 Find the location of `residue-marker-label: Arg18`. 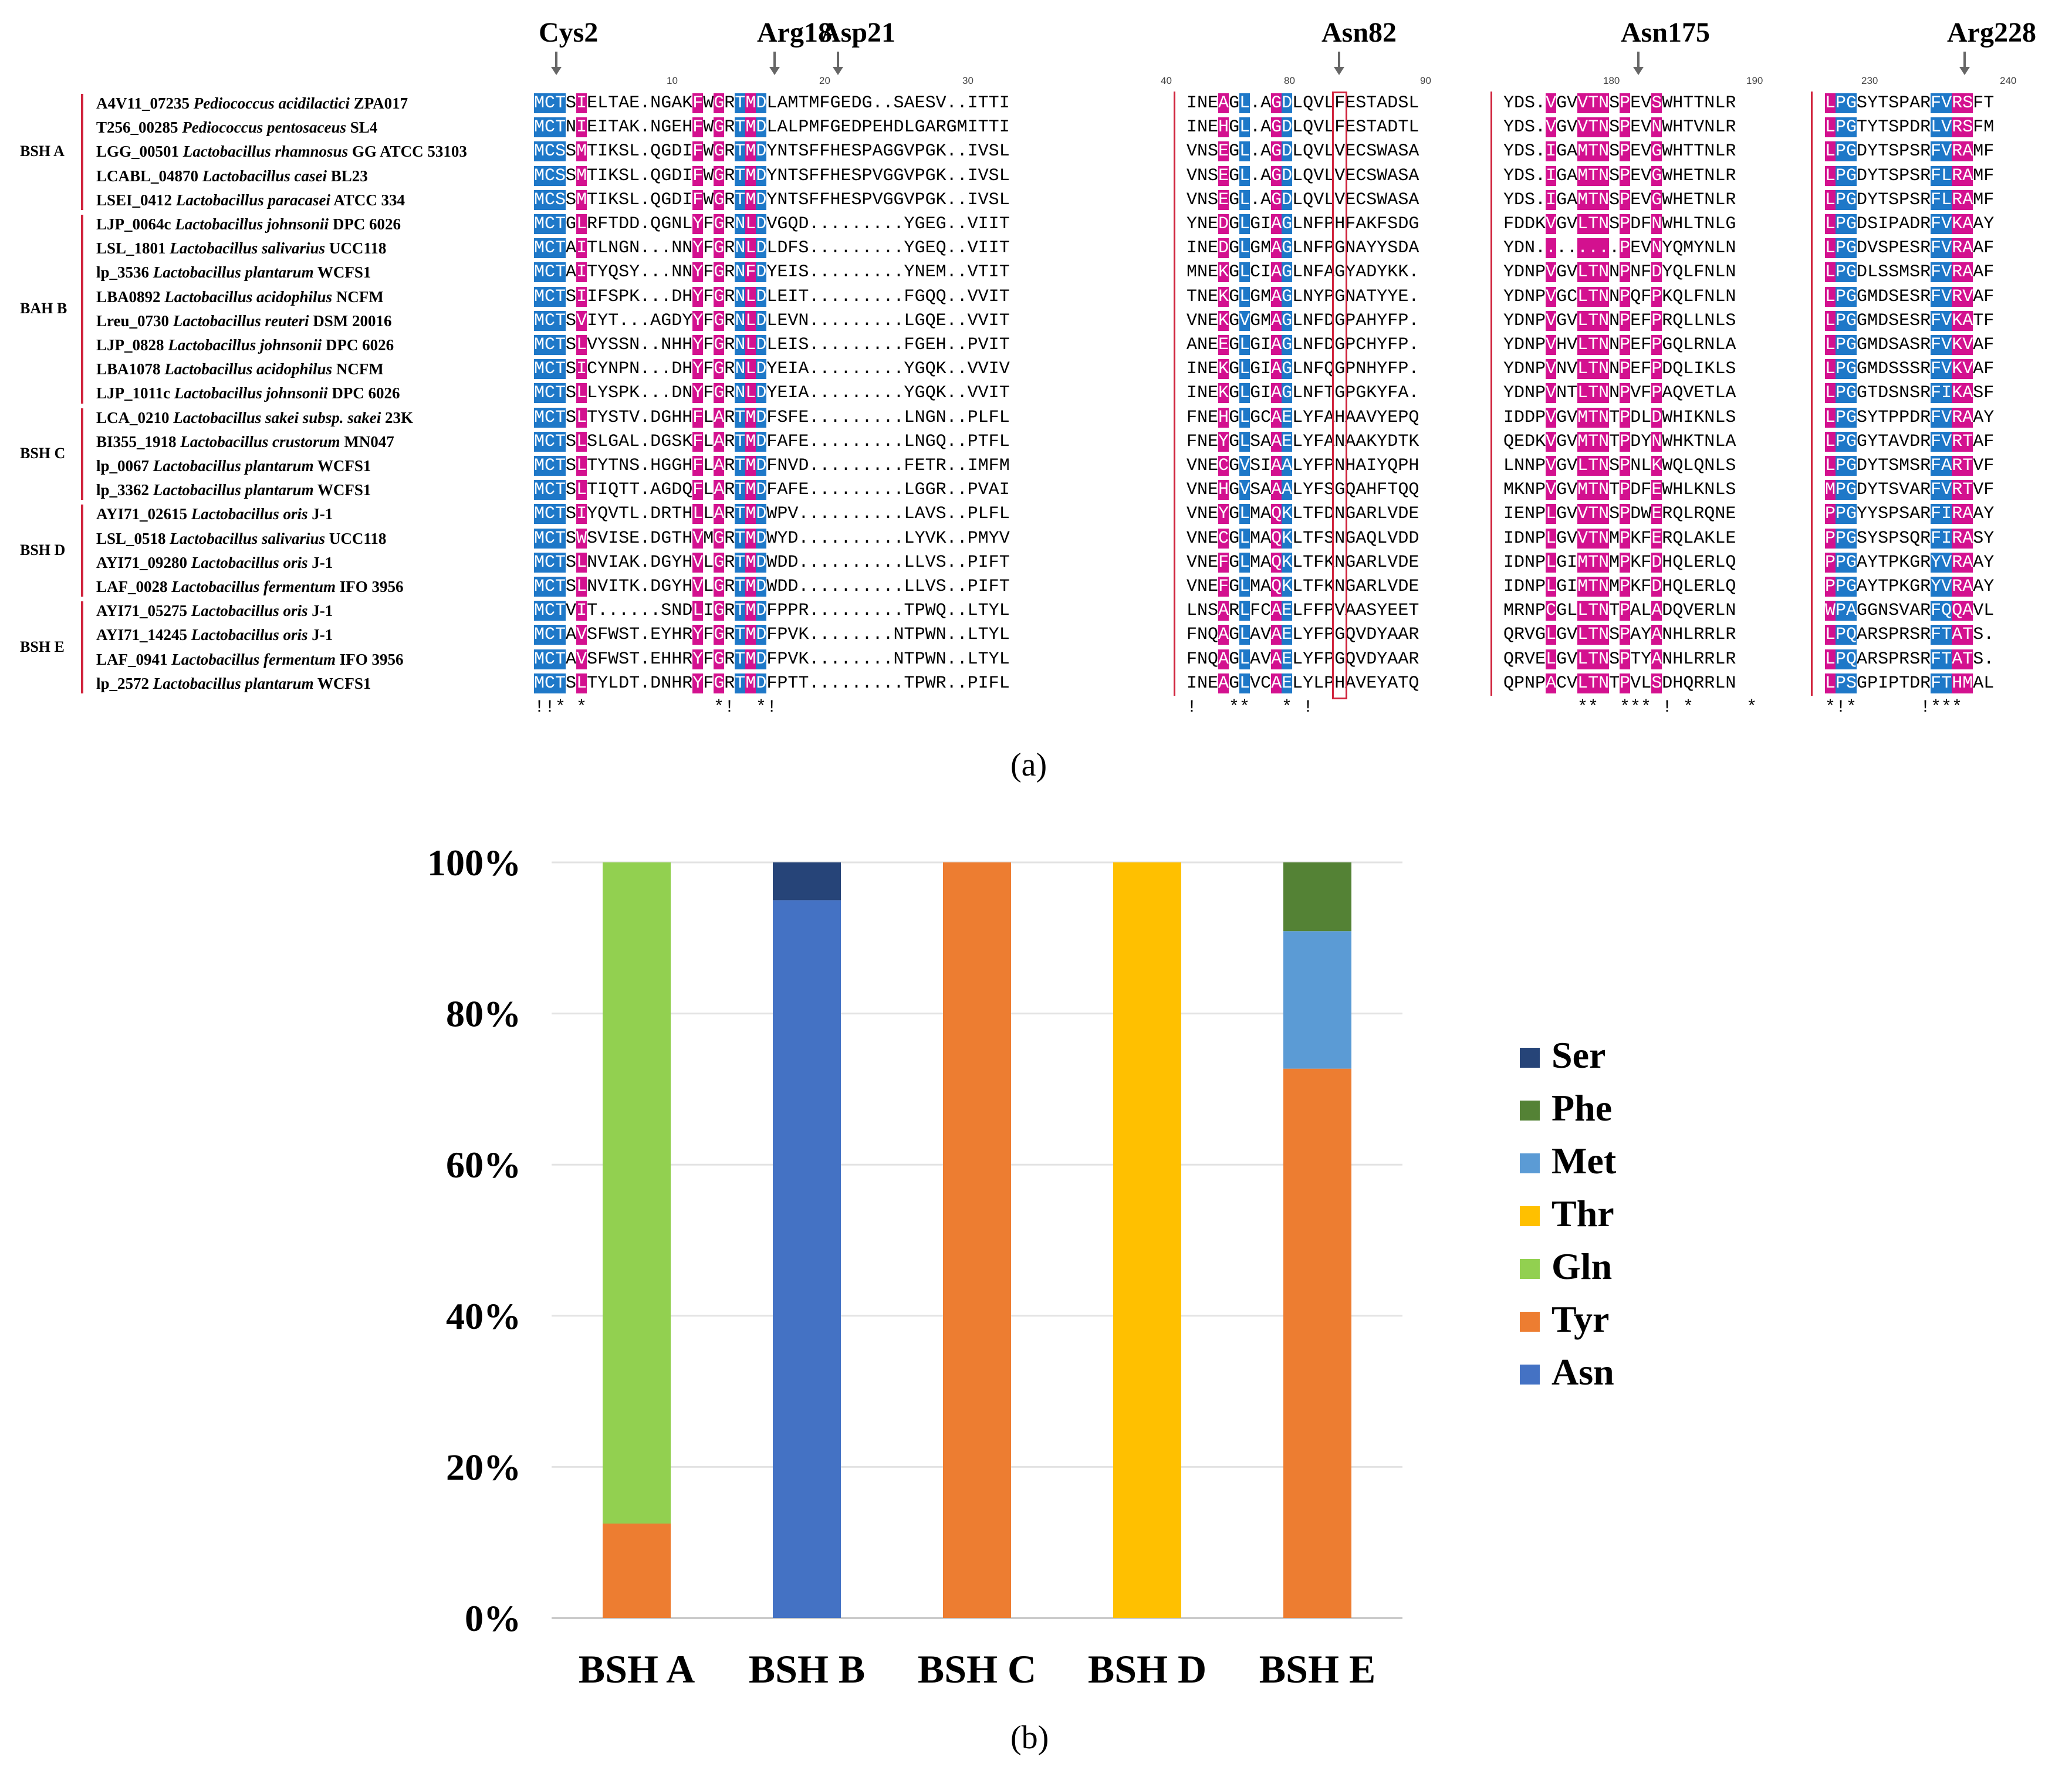

residue-marker-label: Arg18 is located at coordinates (794, 32).